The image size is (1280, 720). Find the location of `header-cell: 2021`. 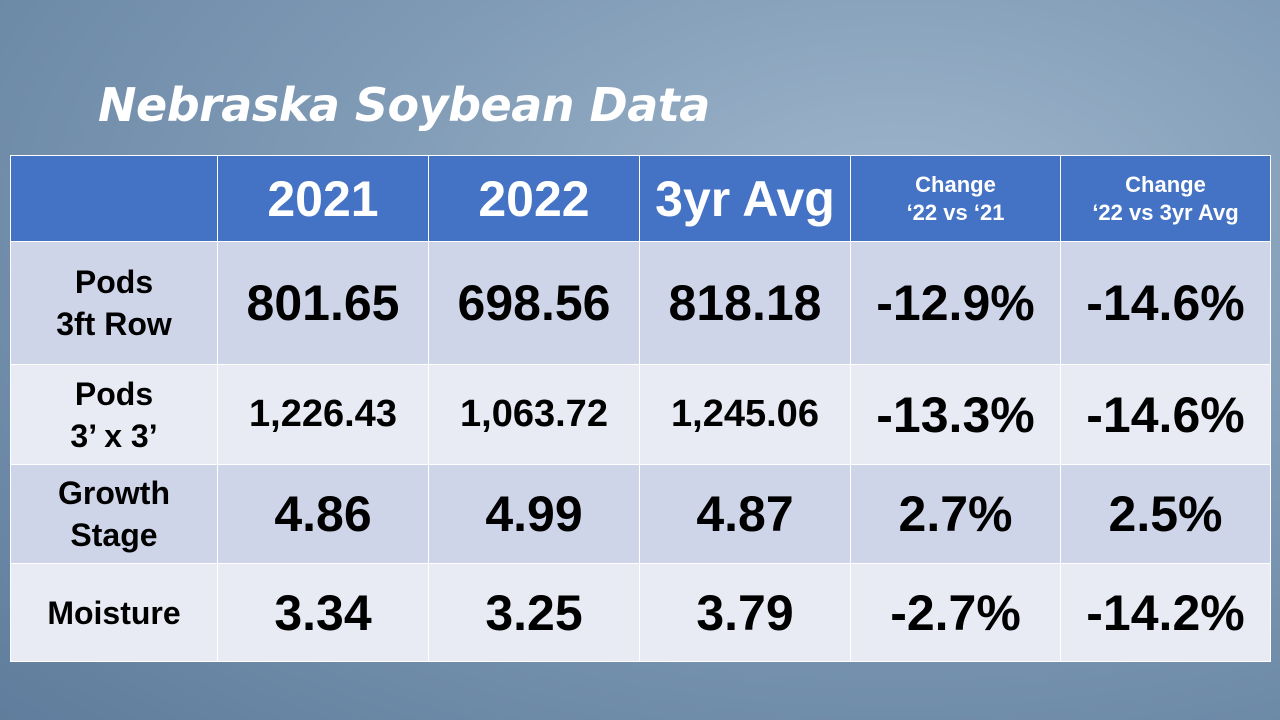

header-cell: 2021 is located at coordinates (323, 198).